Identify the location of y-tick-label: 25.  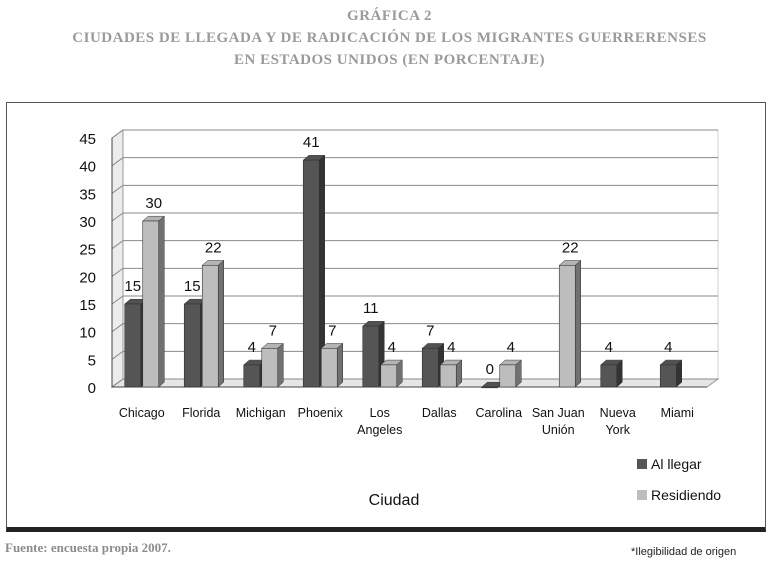
(87, 250).